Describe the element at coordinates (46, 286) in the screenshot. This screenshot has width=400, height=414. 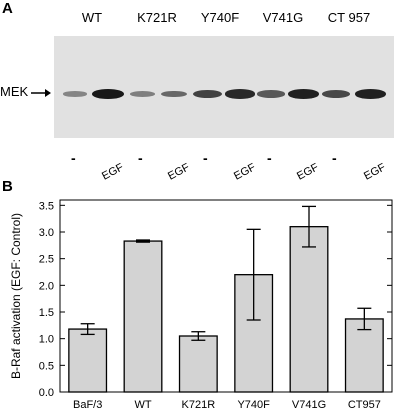
I see `y-tick-label: 2.0` at that location.